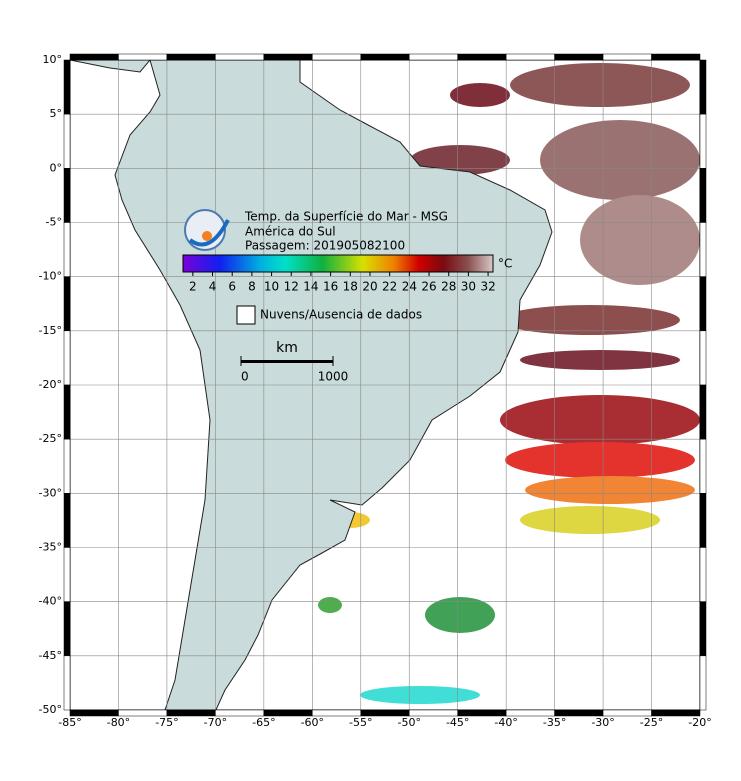  I want to click on scale-bar, so click(287, 361).